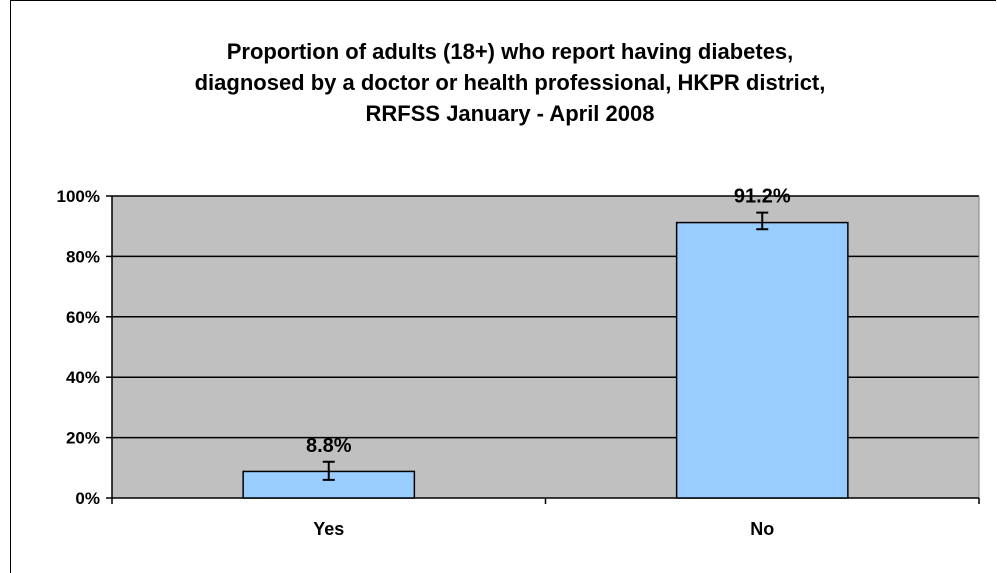 Image resolution: width=997 pixels, height=573 pixels. I want to click on bar-no, so click(762, 360).